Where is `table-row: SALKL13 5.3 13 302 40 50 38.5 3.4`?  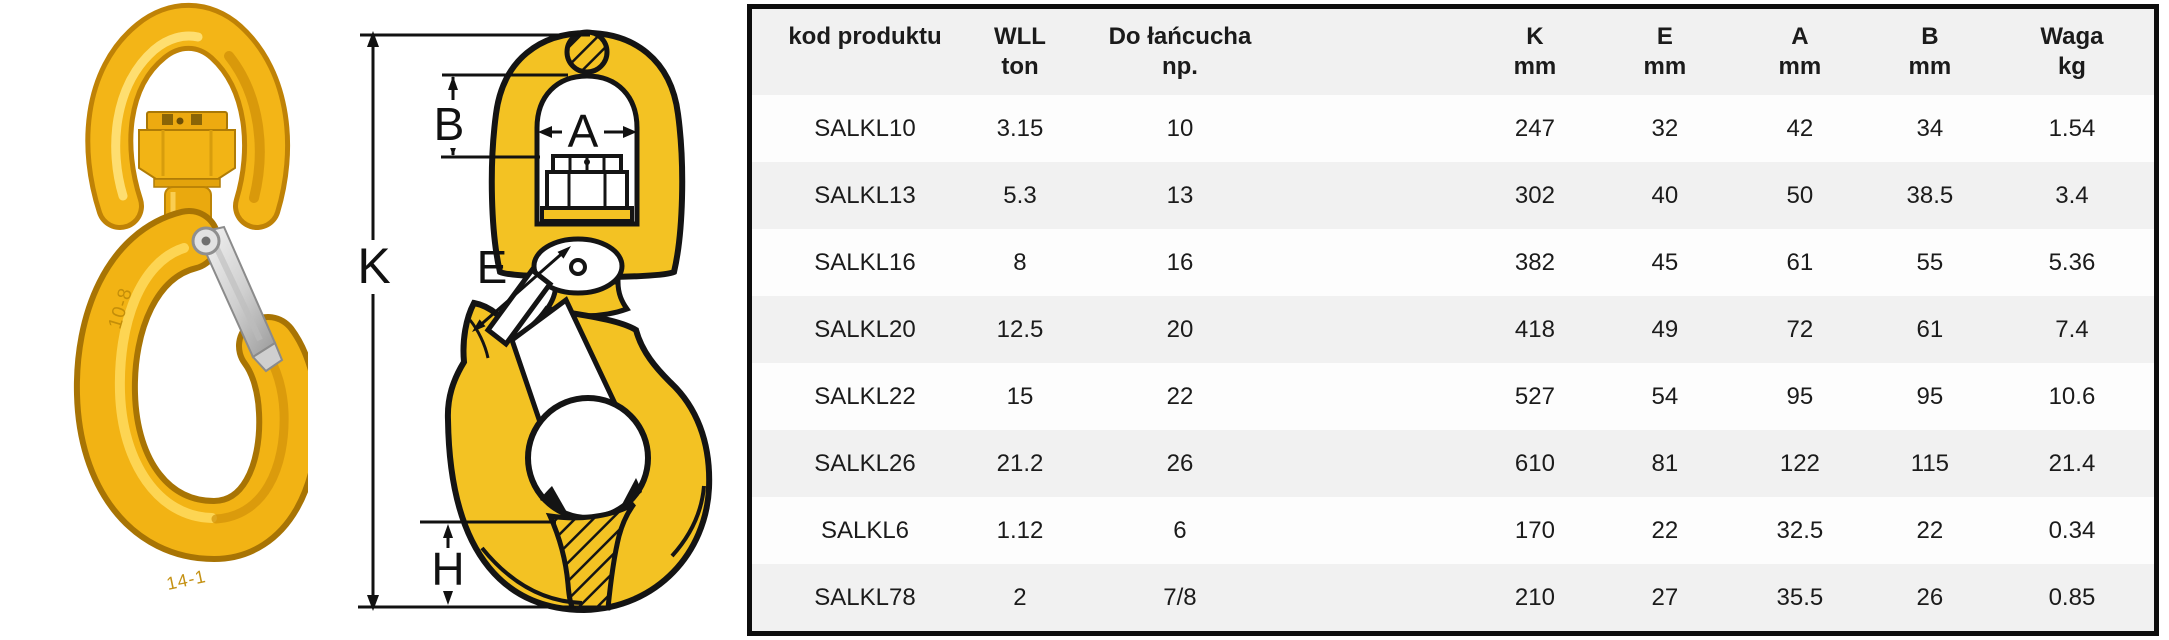 table-row: SALKL13 5.3 13 302 40 50 38.5 3.4 is located at coordinates (1453, 195).